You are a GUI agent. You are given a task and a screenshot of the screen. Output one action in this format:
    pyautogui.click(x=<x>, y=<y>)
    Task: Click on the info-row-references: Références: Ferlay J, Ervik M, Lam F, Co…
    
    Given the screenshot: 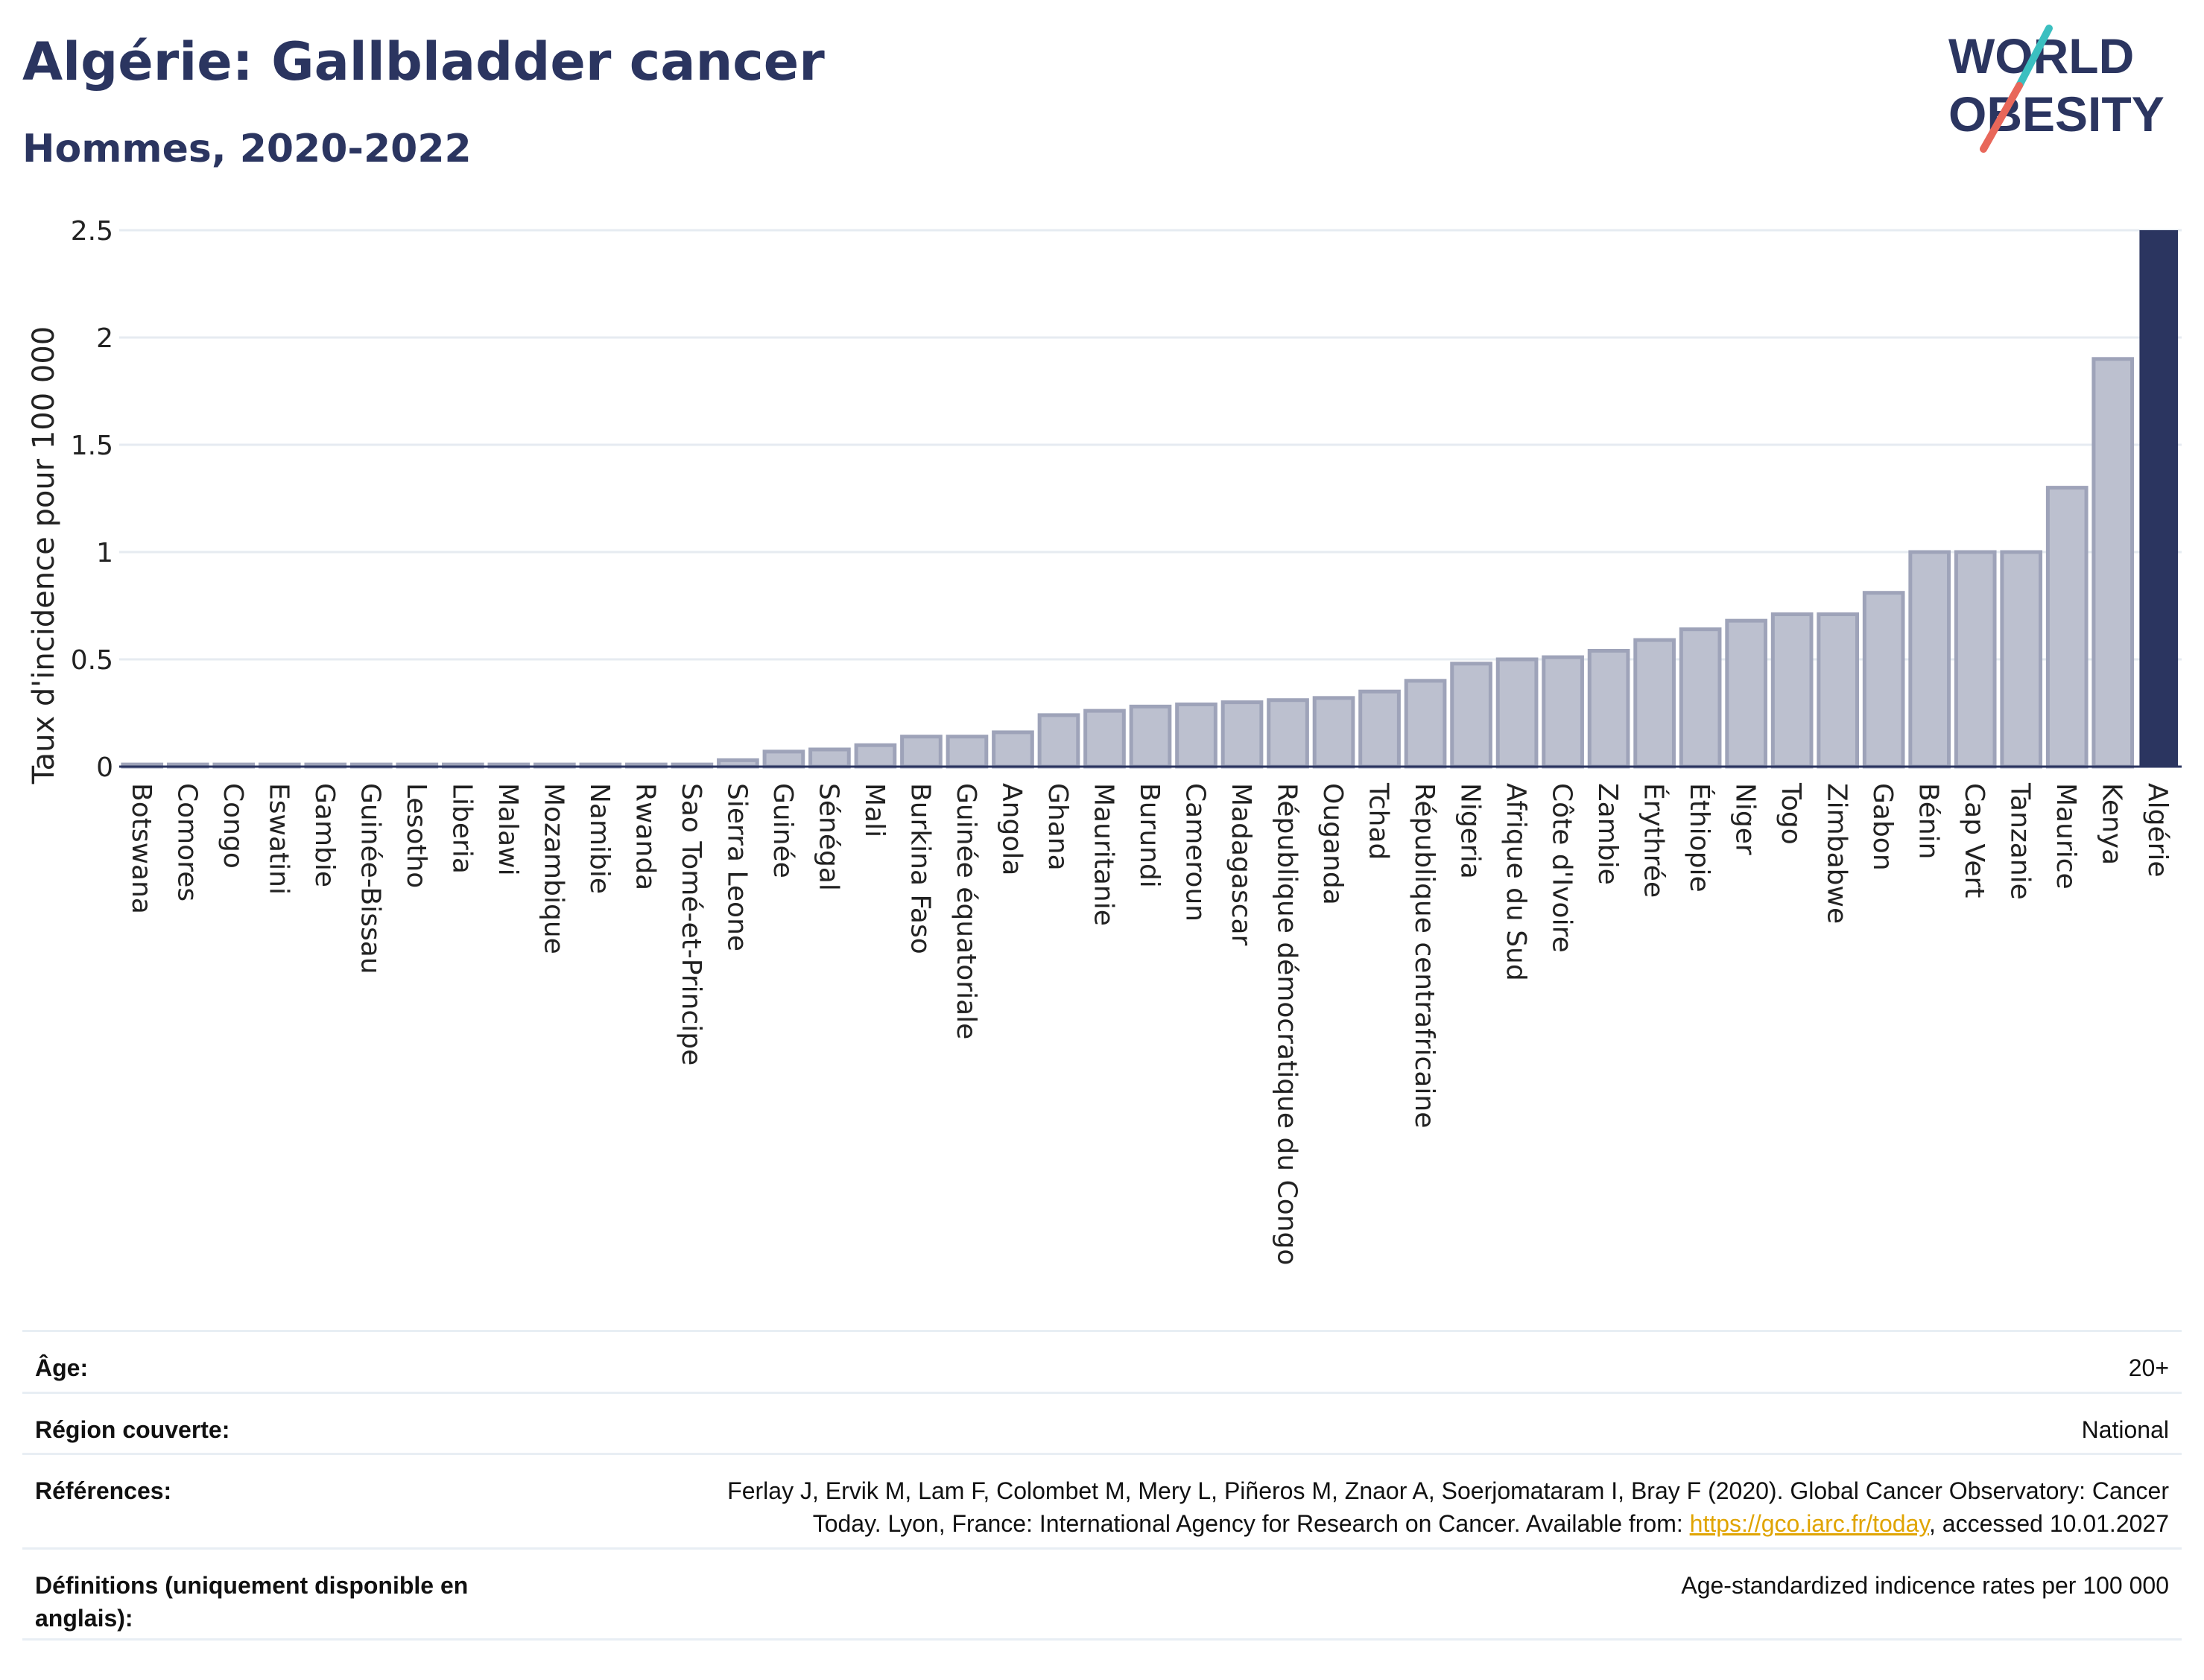 What is the action you would take?
    pyautogui.click(x=1102, y=1500)
    